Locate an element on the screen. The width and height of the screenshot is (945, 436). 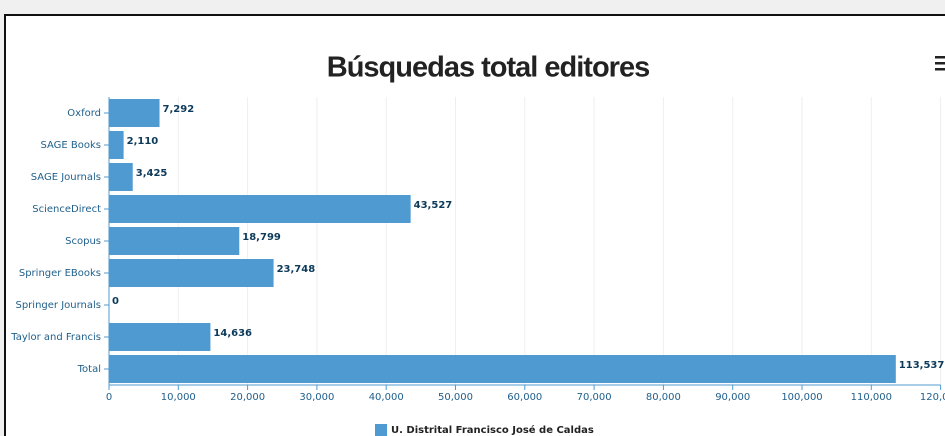
x-tick-label: 100,000 is located at coordinates (801, 397).